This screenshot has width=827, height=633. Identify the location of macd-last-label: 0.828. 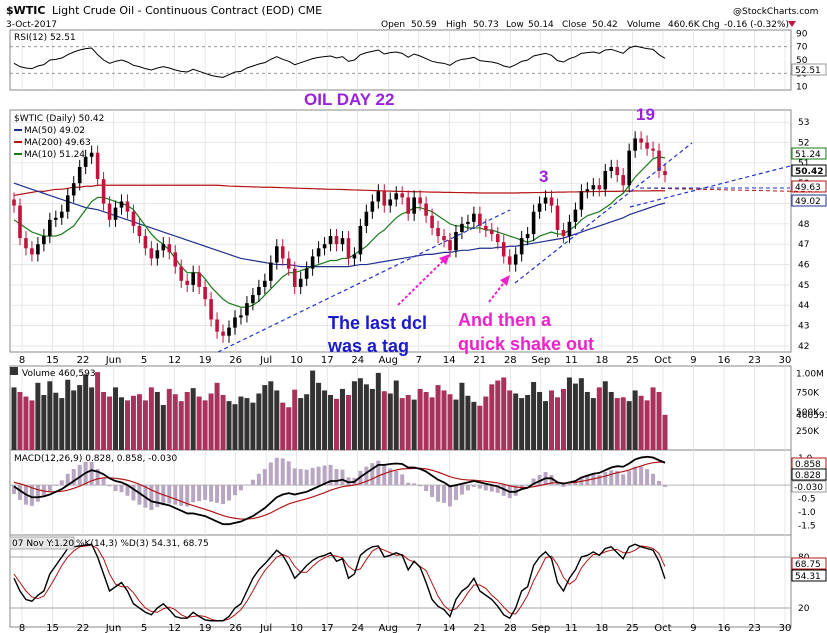
(808, 476).